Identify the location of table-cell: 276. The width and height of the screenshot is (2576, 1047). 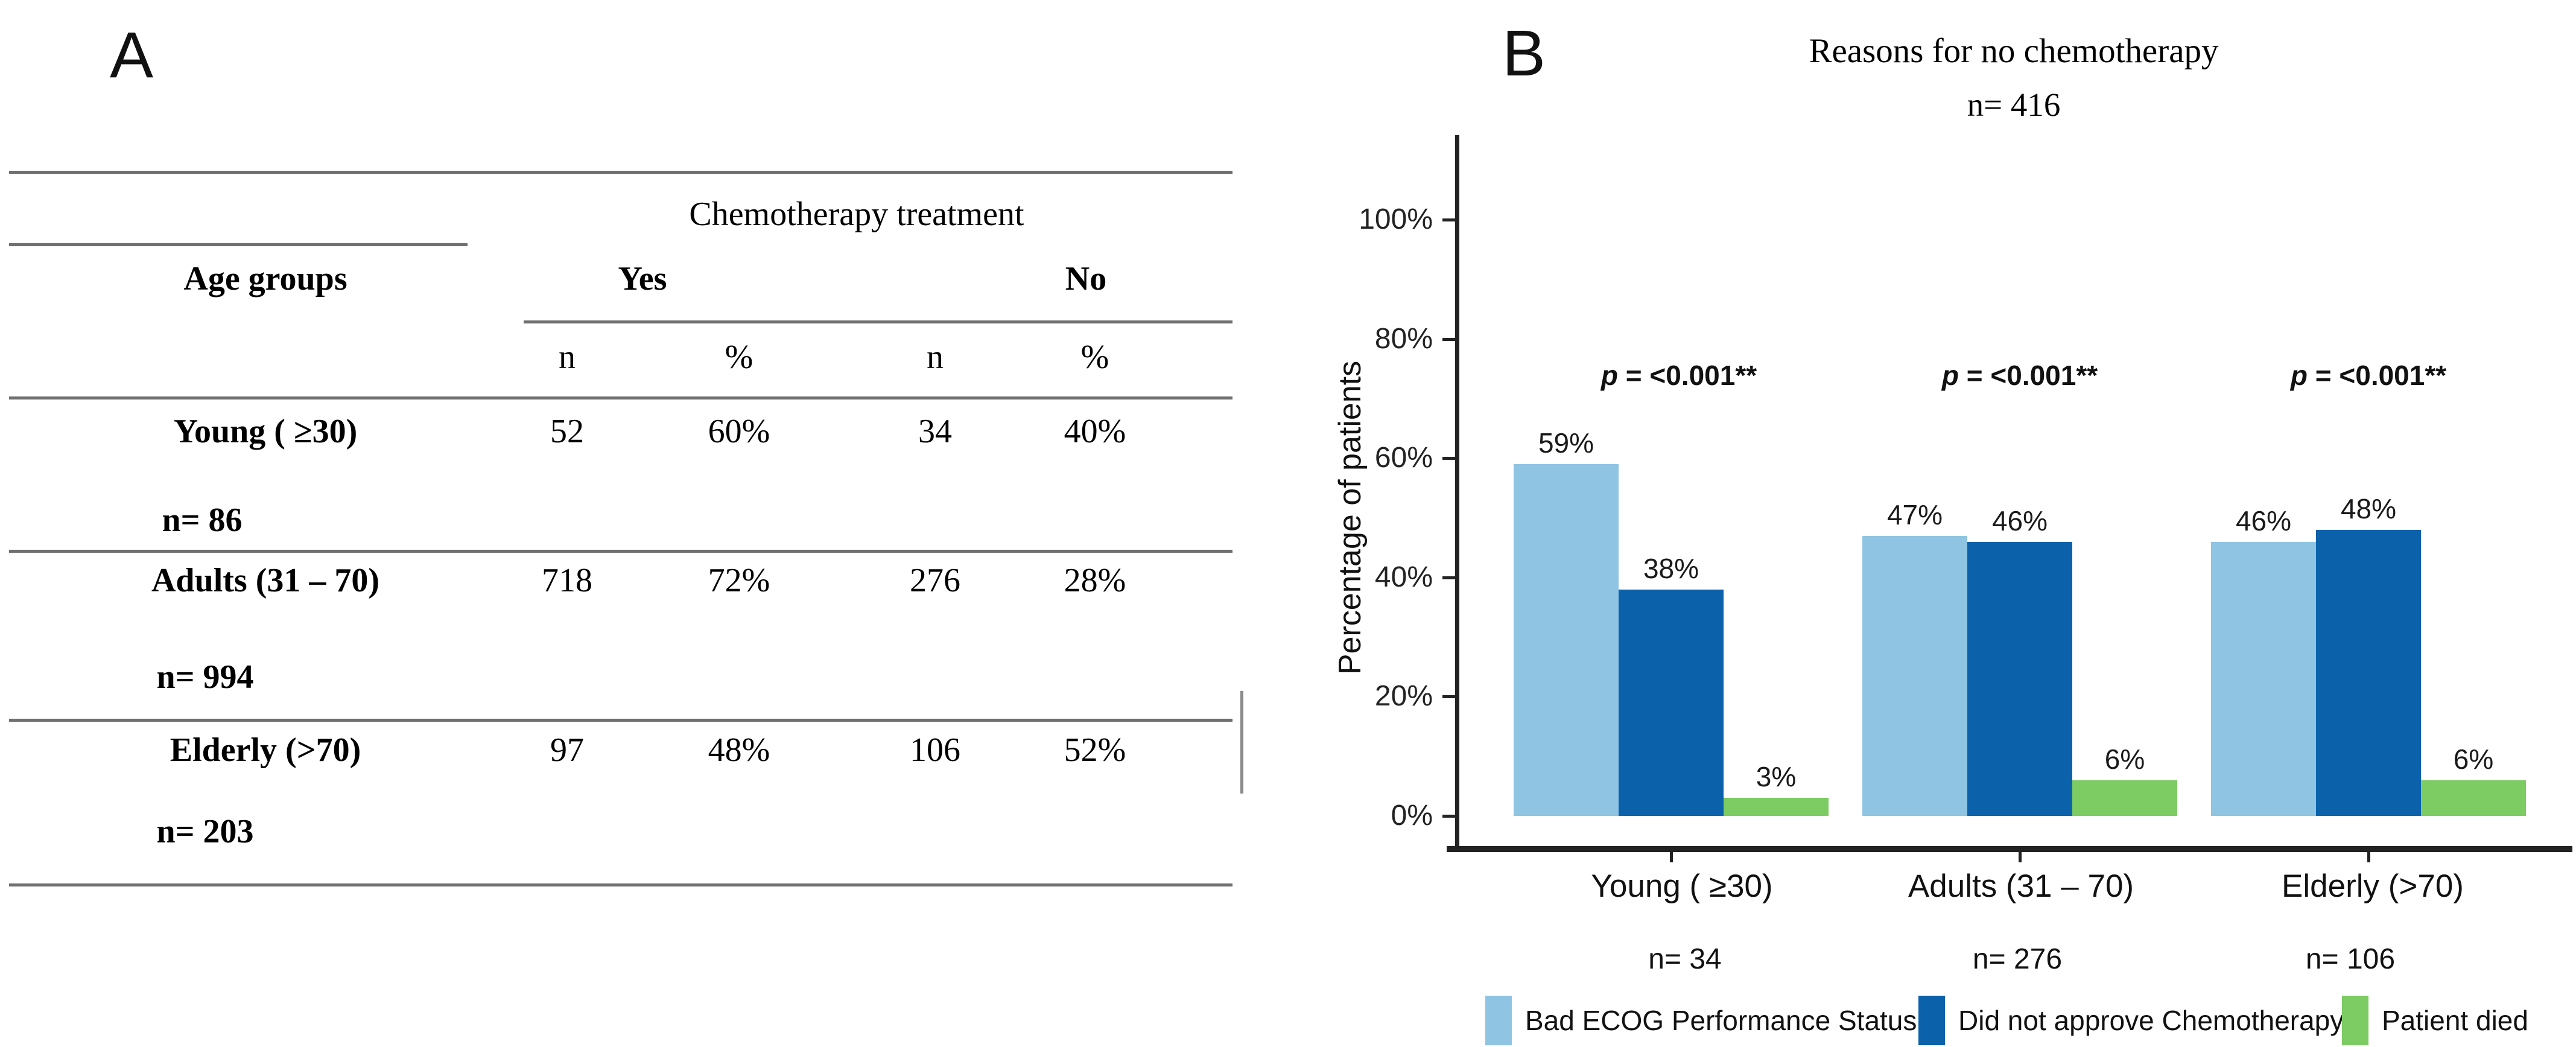
(935, 580).